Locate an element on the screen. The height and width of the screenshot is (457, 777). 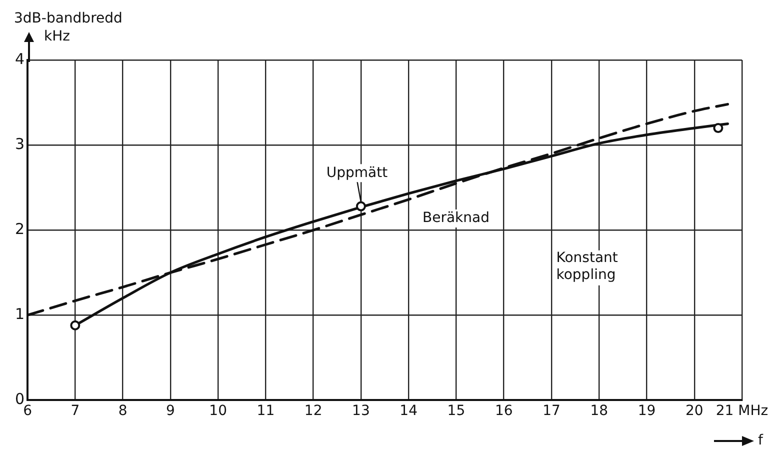
y-tick-label: 3 is located at coordinates (19, 143).